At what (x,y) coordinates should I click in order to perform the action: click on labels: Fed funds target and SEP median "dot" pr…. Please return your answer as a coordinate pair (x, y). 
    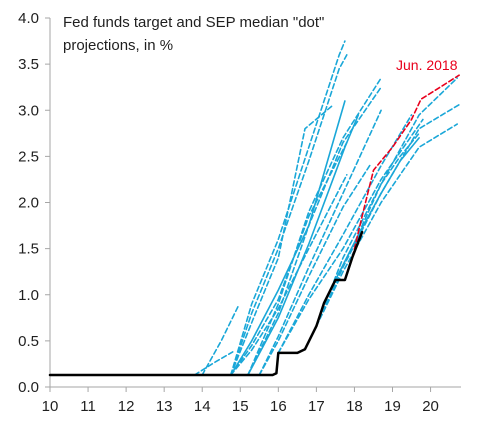
    Looking at the image, I should click on (260, 43).